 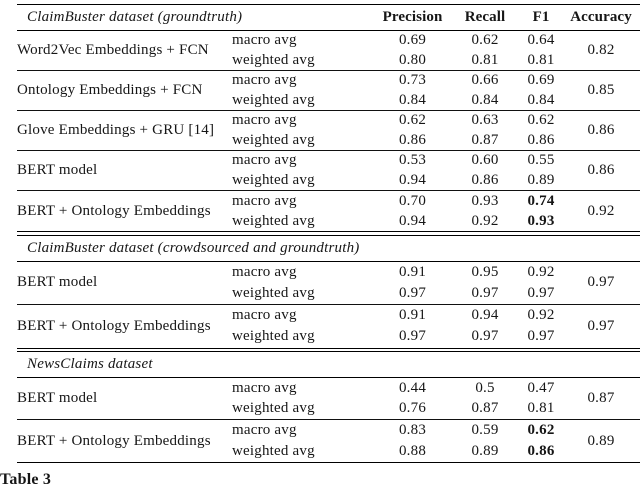 I want to click on column-header-precision: Precision, so click(x=412, y=17).